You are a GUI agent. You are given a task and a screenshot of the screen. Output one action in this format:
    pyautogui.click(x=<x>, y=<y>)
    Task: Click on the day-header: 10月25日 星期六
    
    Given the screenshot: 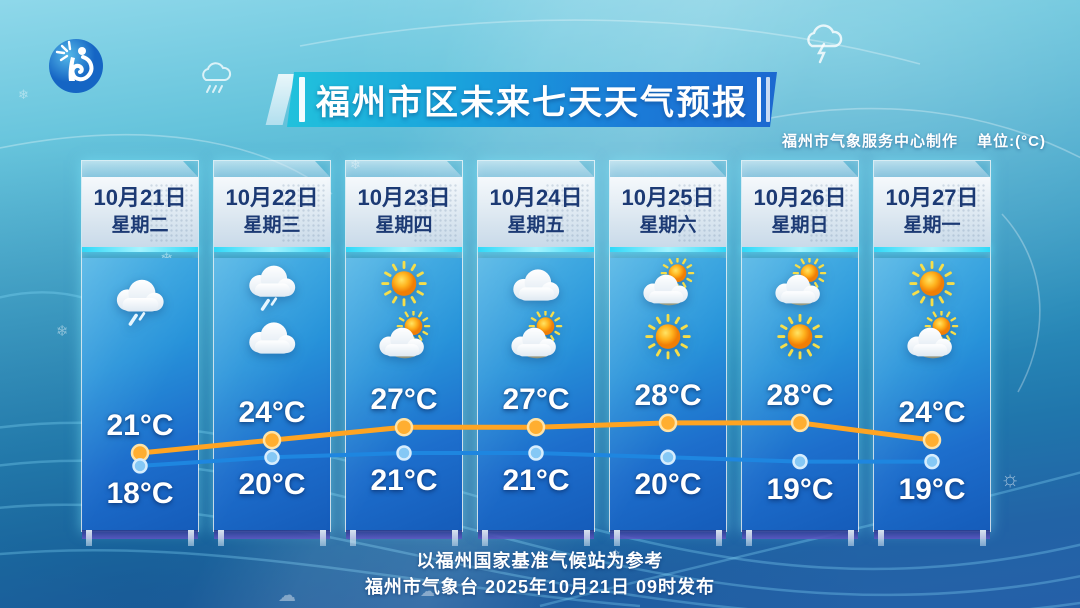 What is the action you would take?
    pyautogui.click(x=668, y=212)
    